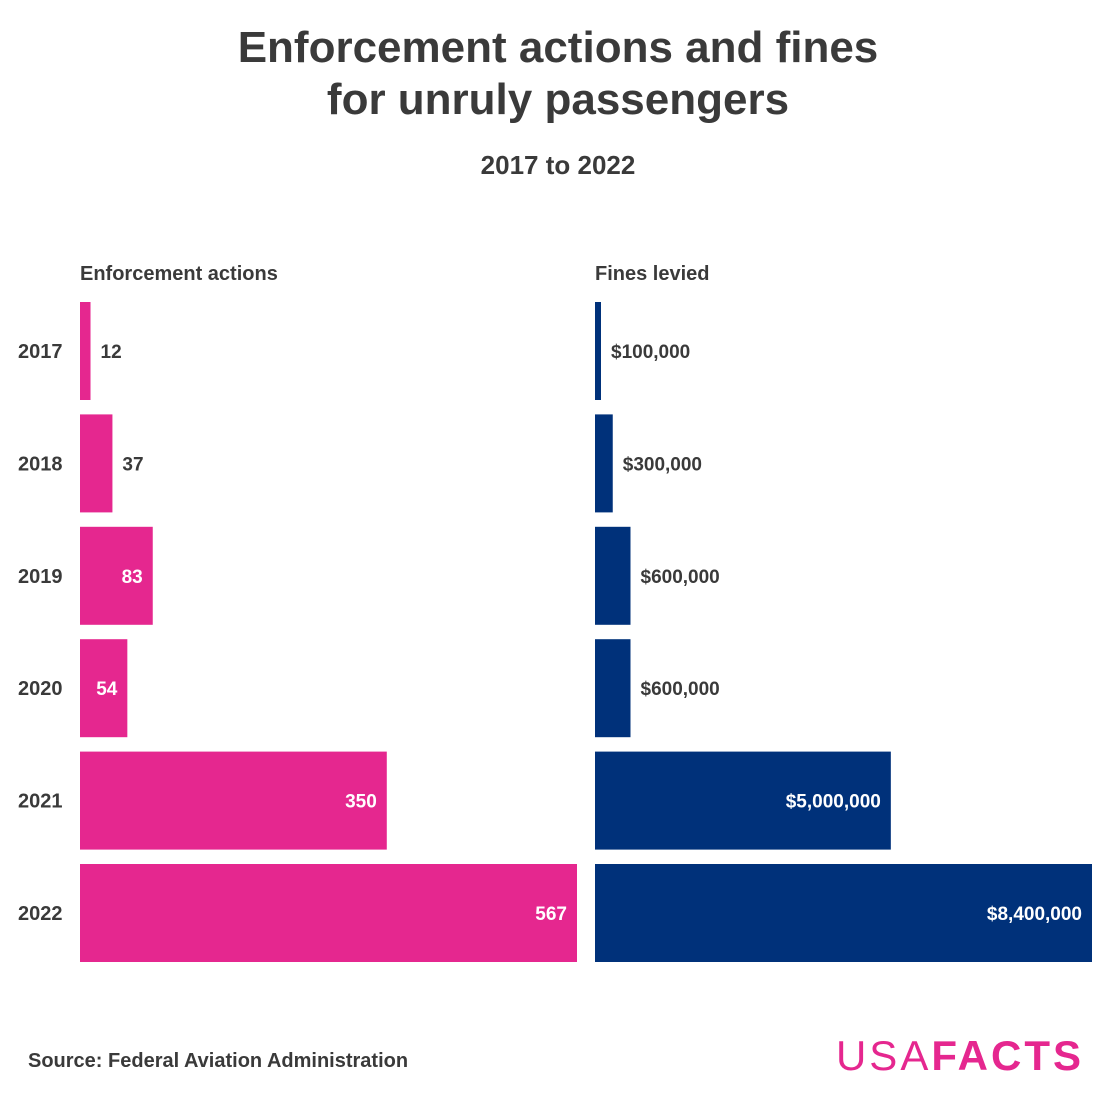 The height and width of the screenshot is (1114, 1116). I want to click on bar-actions-2020, so click(104, 688).